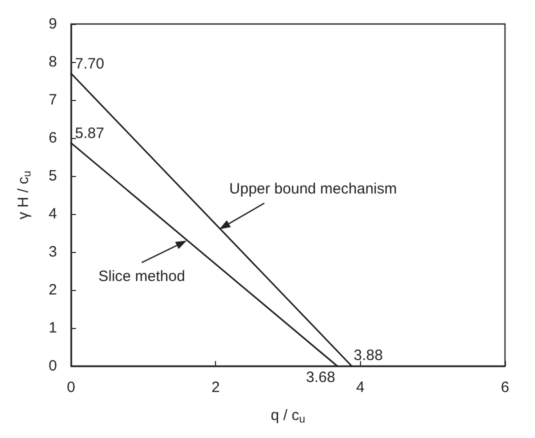 This screenshot has width=535, height=438. Describe the element at coordinates (360, 387) in the screenshot. I see `x-tick-label: 4` at that location.